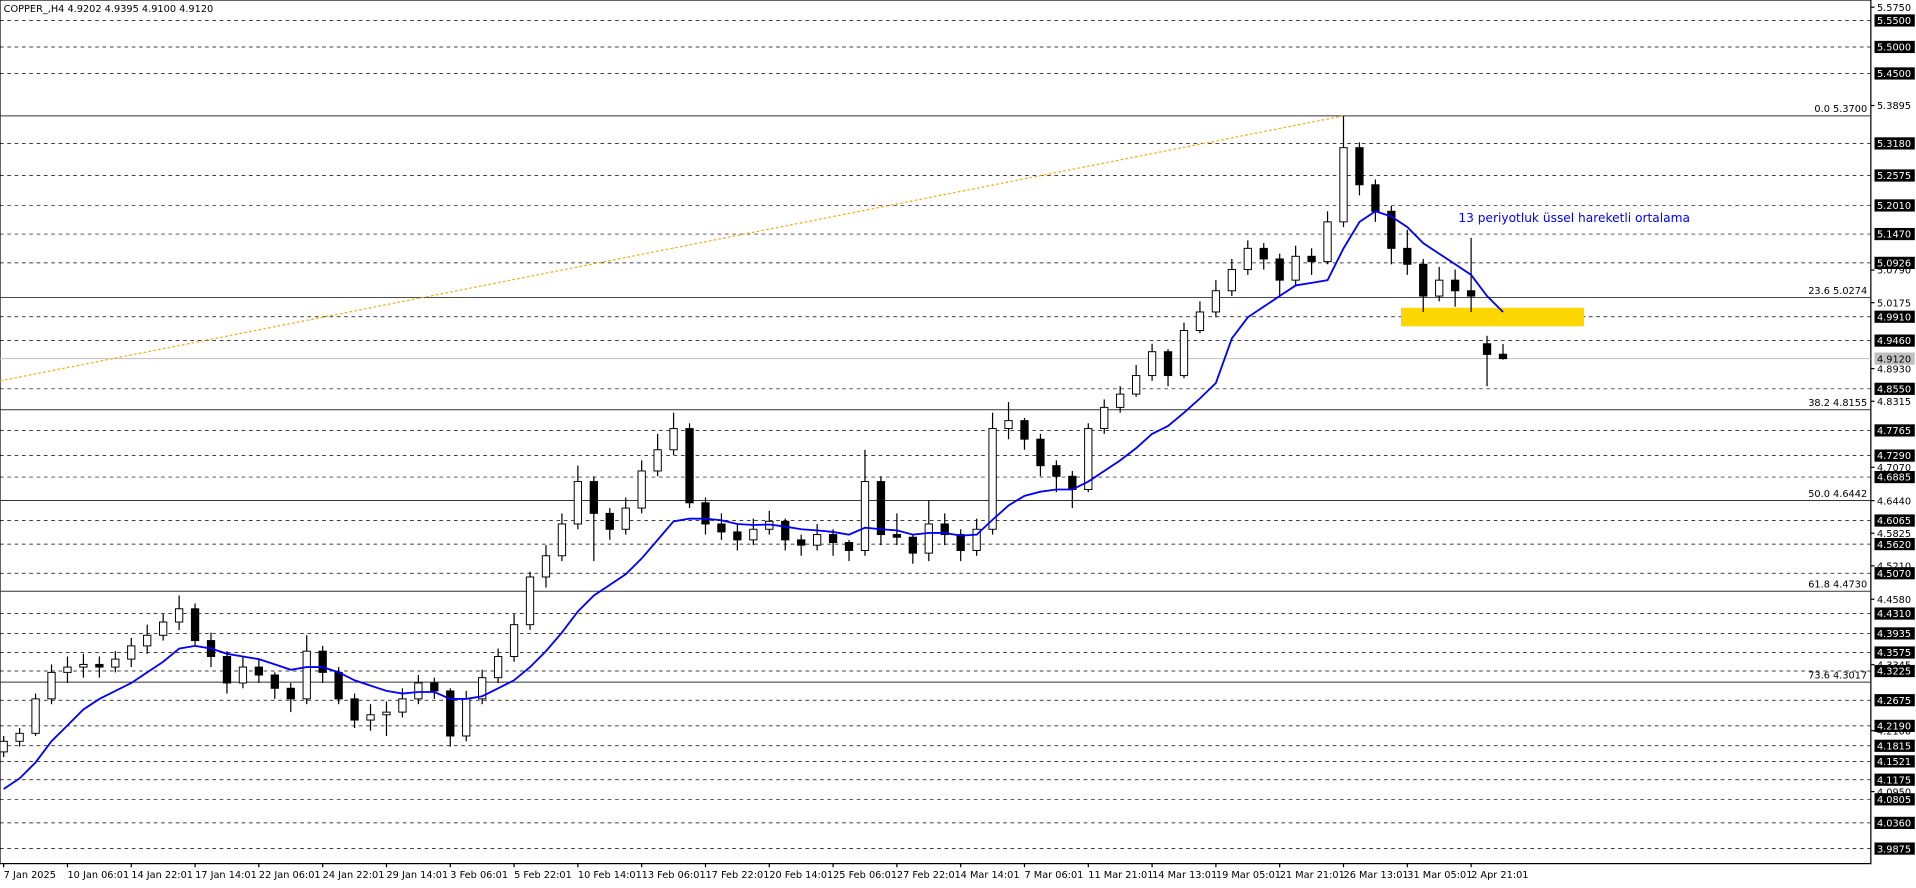 The width and height of the screenshot is (1916, 888). What do you see at coordinates (162, 875) in the screenshot?
I see `x-tick-label: 14 Jan 22:01` at bounding box center [162, 875].